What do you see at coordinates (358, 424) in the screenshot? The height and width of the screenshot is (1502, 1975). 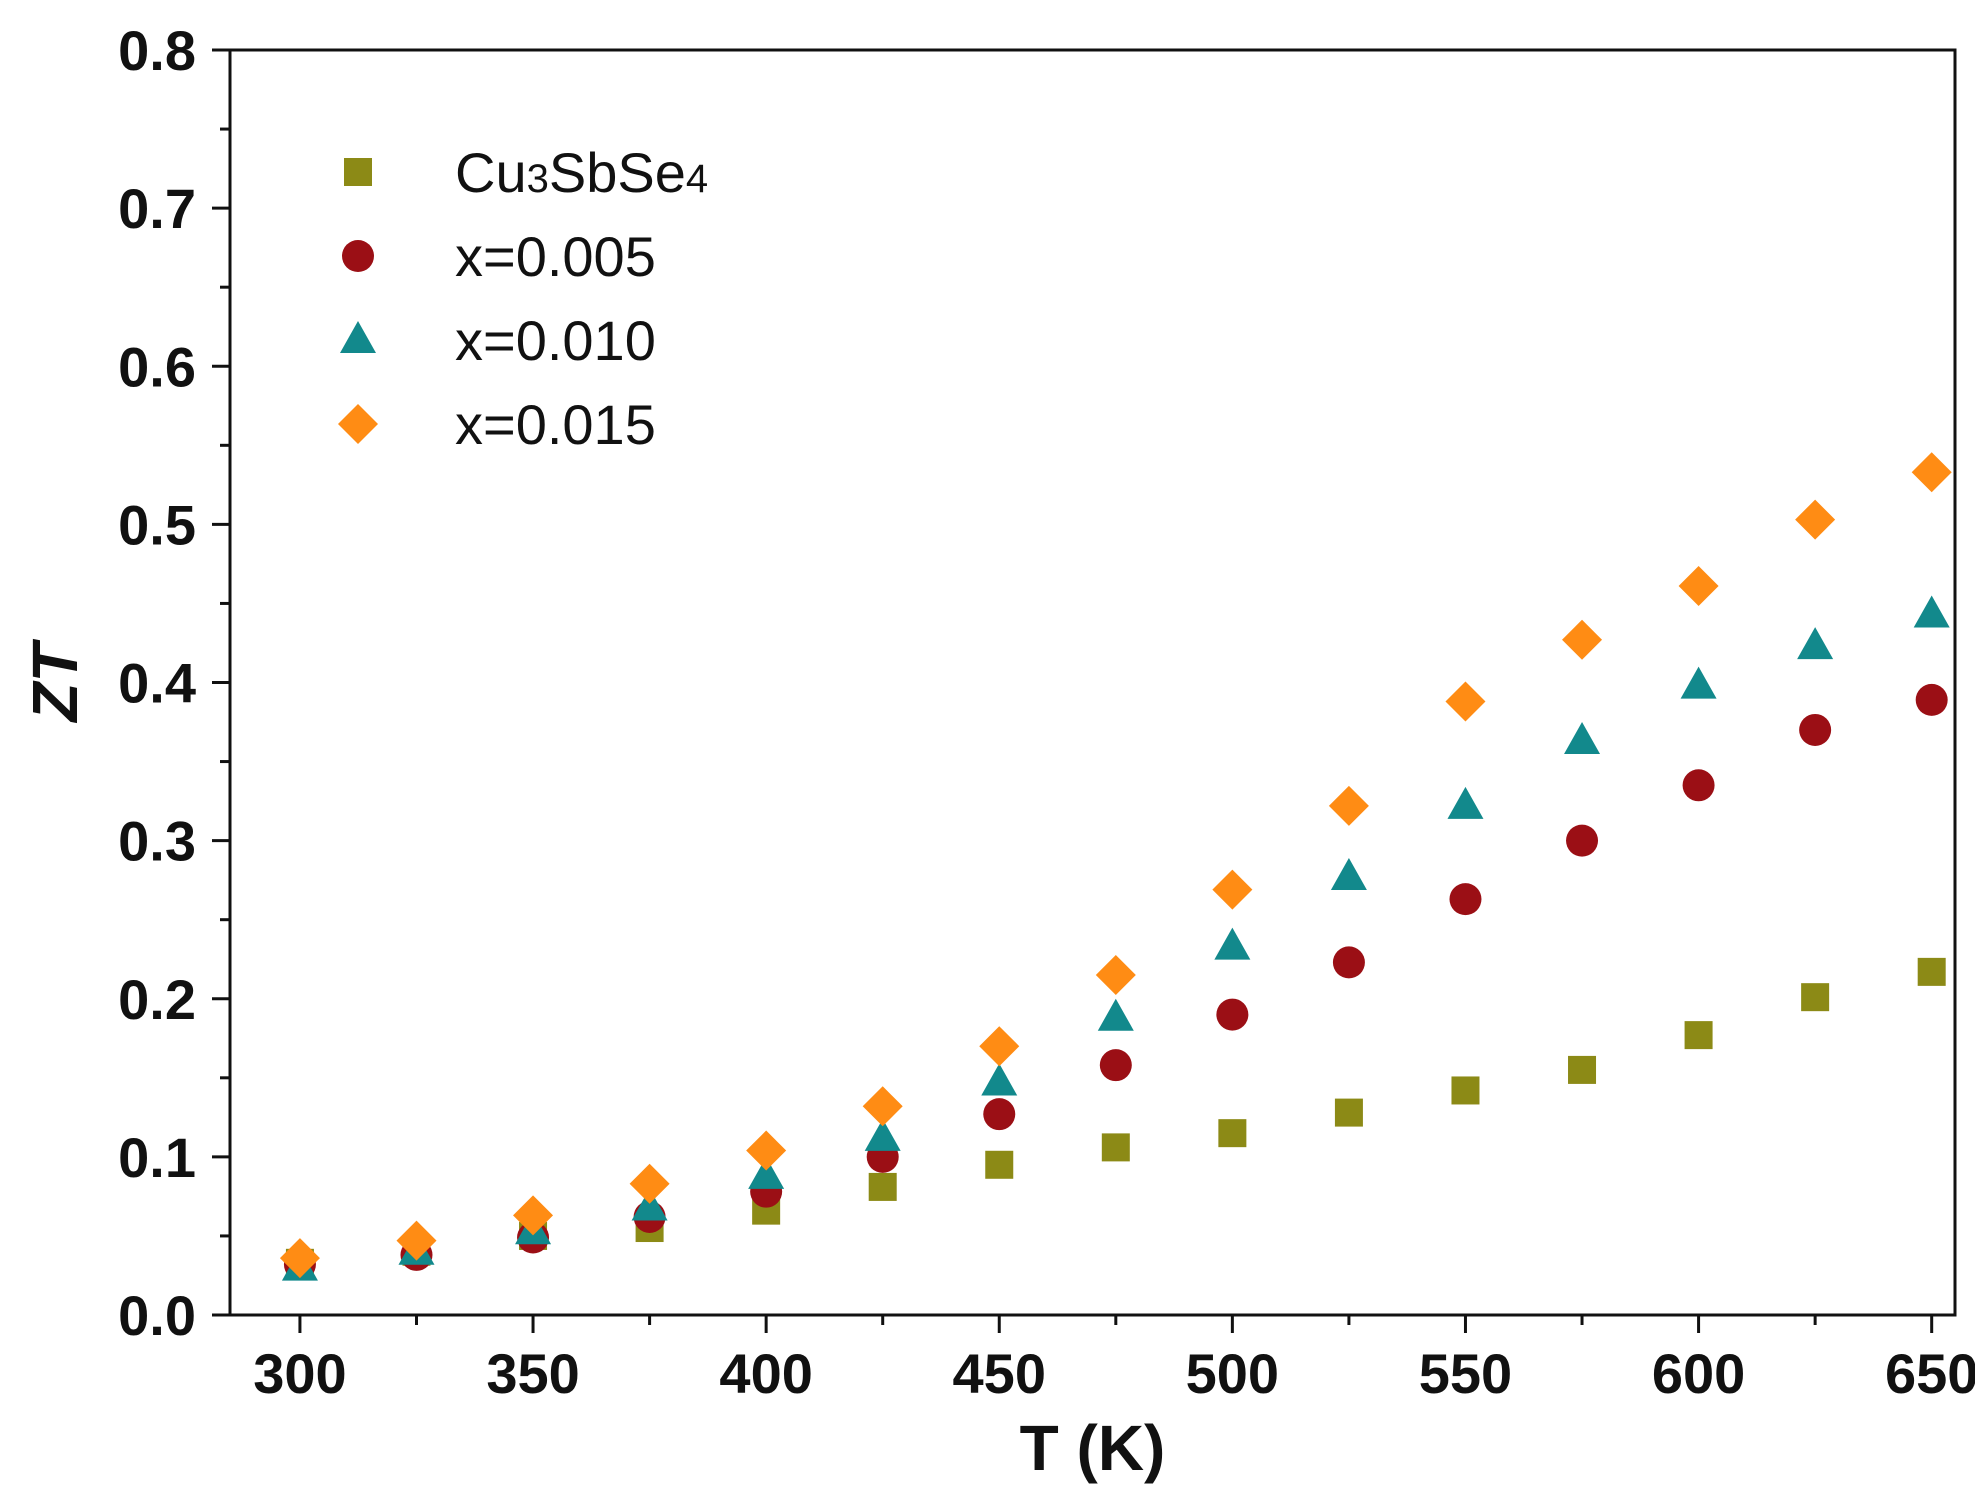 I see `legend-marker-diamond` at bounding box center [358, 424].